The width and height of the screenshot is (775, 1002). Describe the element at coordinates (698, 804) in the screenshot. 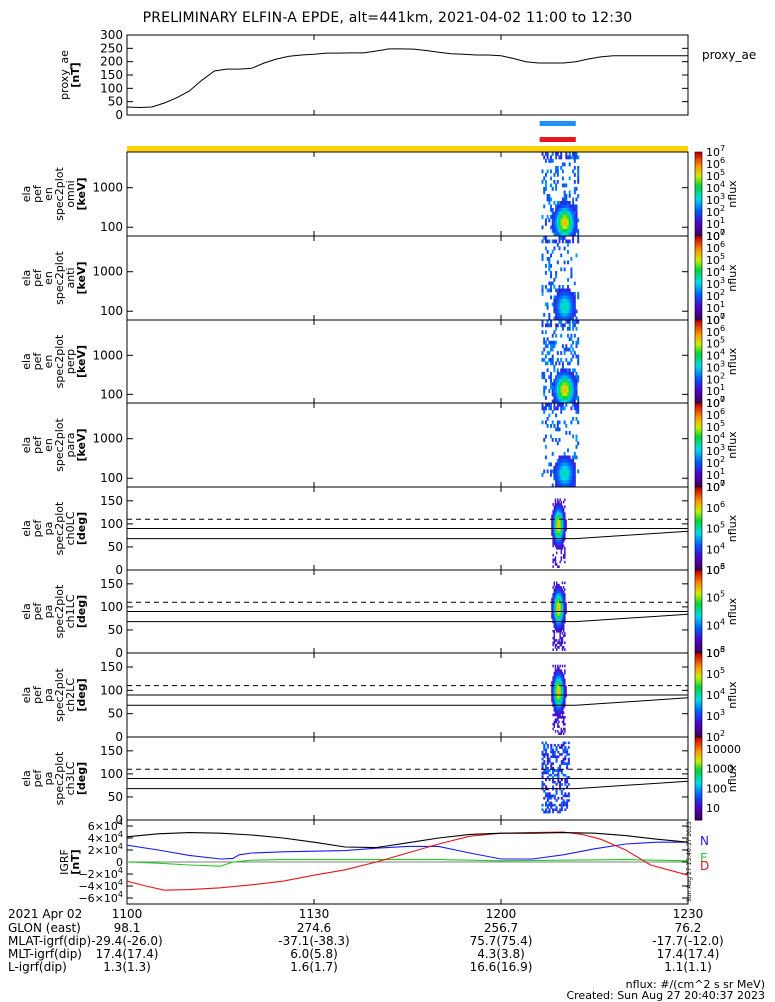

I see `pa-ch3LC-colorbar-cell` at that location.